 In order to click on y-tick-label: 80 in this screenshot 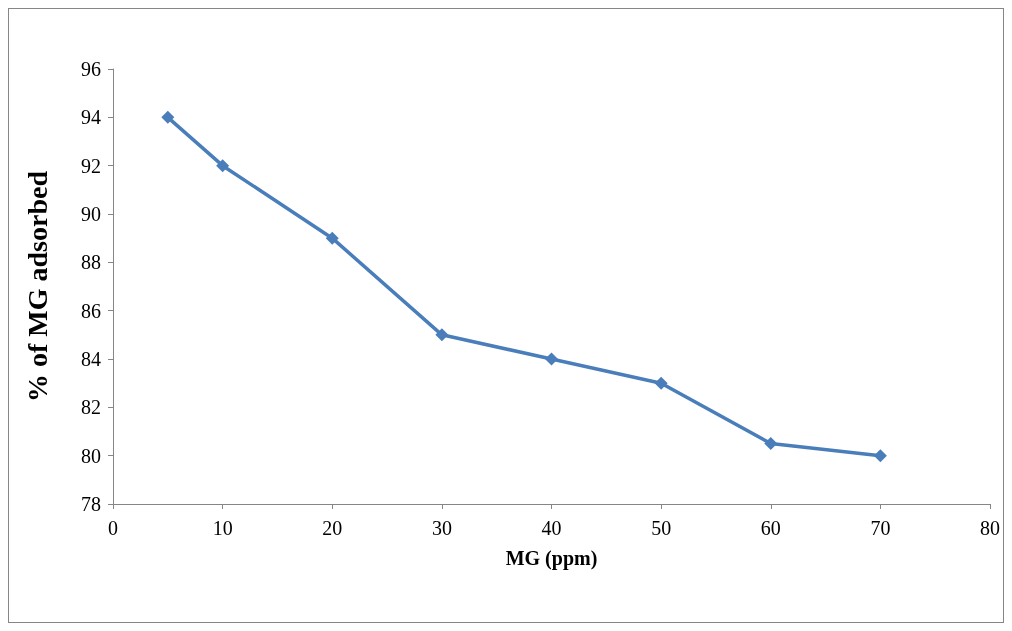, I will do `click(91, 455)`.